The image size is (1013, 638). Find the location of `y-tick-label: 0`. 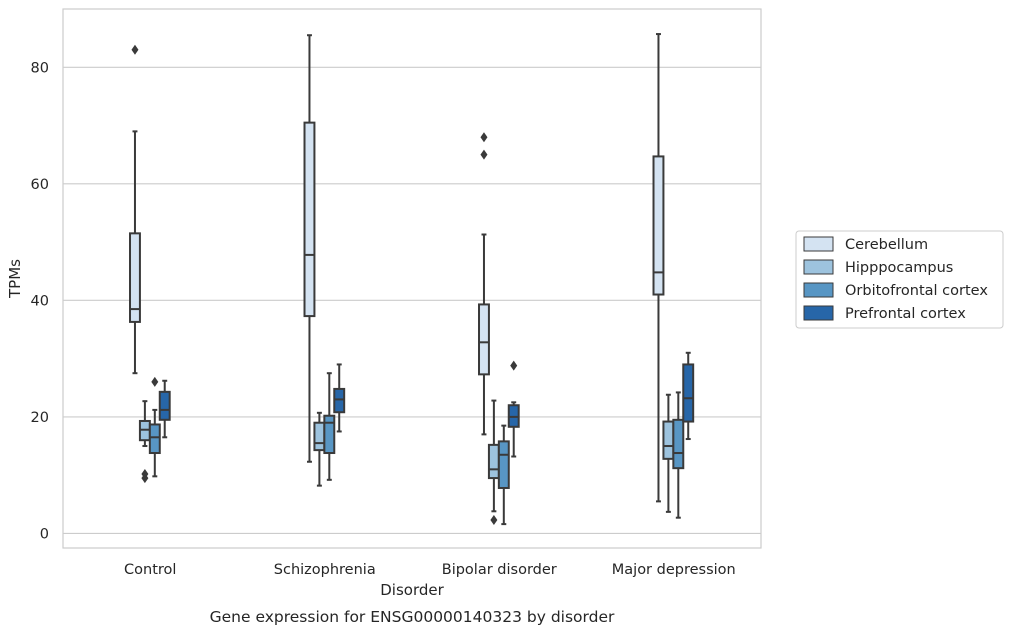

y-tick-label: 0 is located at coordinates (44, 534).